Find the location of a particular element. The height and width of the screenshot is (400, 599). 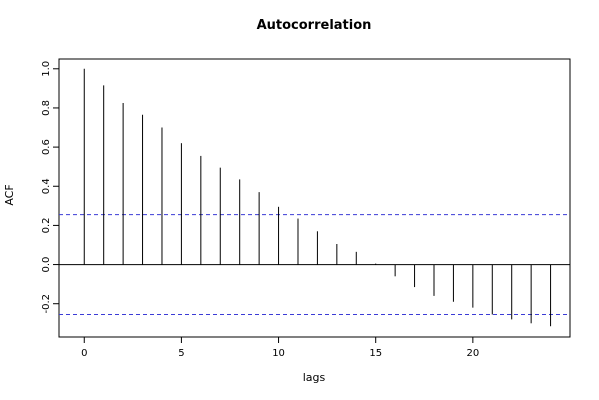

y-axis-label: ACF is located at coordinates (9, 194).